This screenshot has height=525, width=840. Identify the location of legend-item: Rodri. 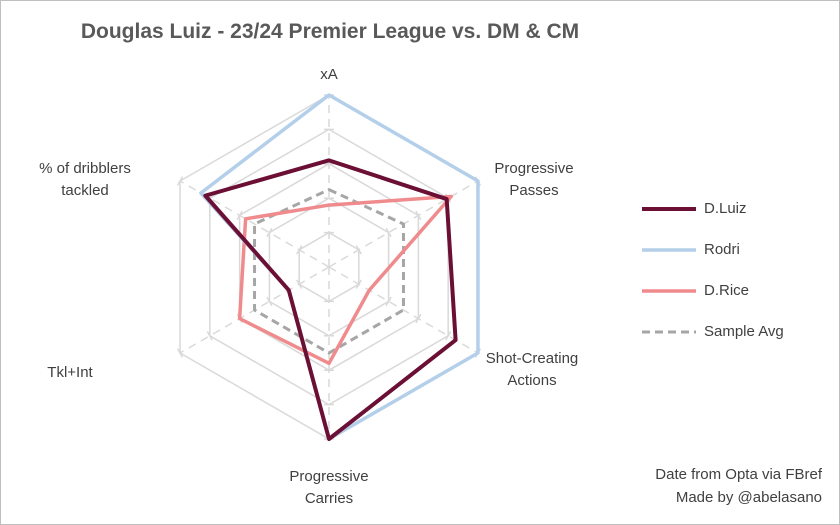
(735, 249).